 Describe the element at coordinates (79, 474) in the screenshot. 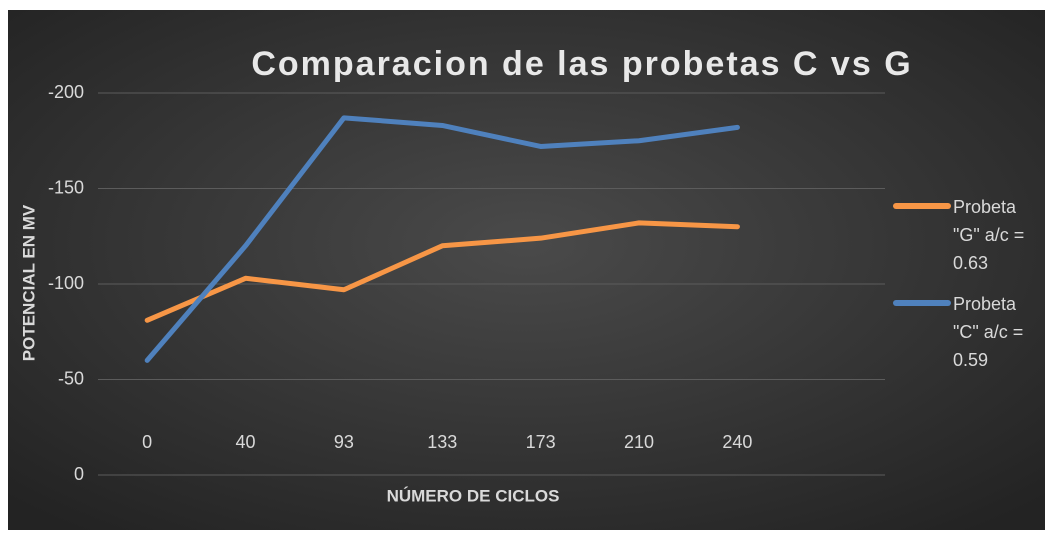

I see `y-tick-label: 0` at that location.